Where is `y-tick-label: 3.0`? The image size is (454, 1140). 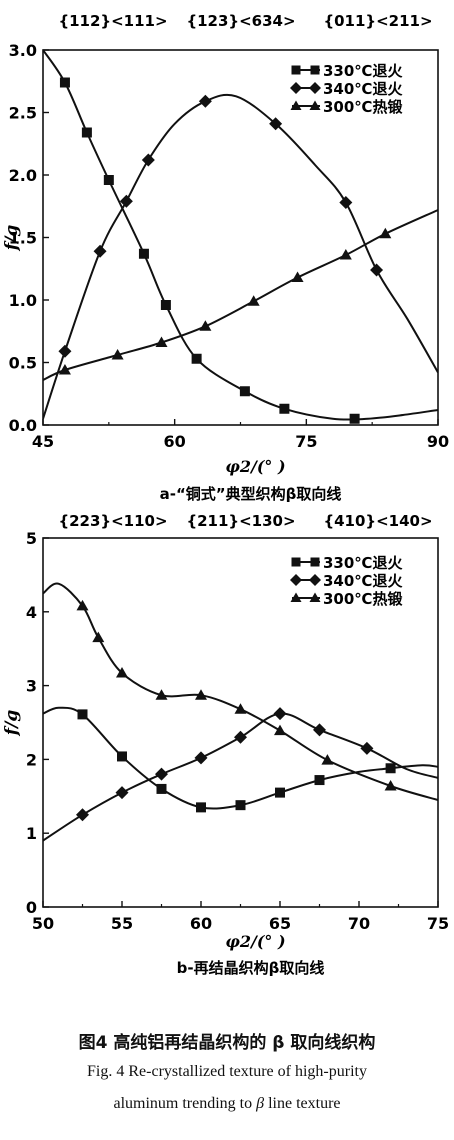
y-tick-label: 3.0 is located at coordinates (23, 50).